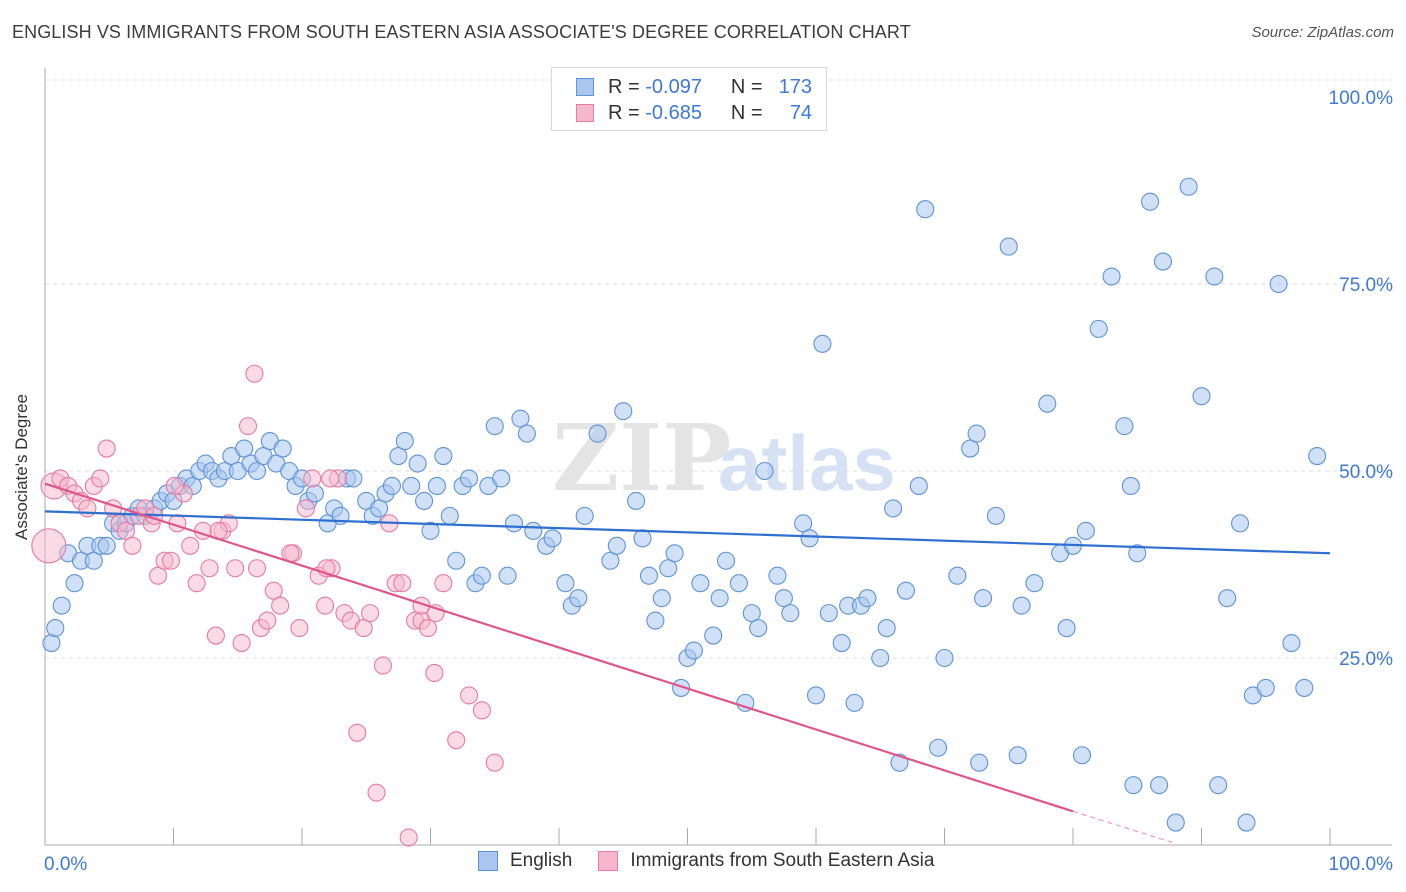  Describe the element at coordinates (541, 860) in the screenshot. I see `legend-label-english: English` at that location.